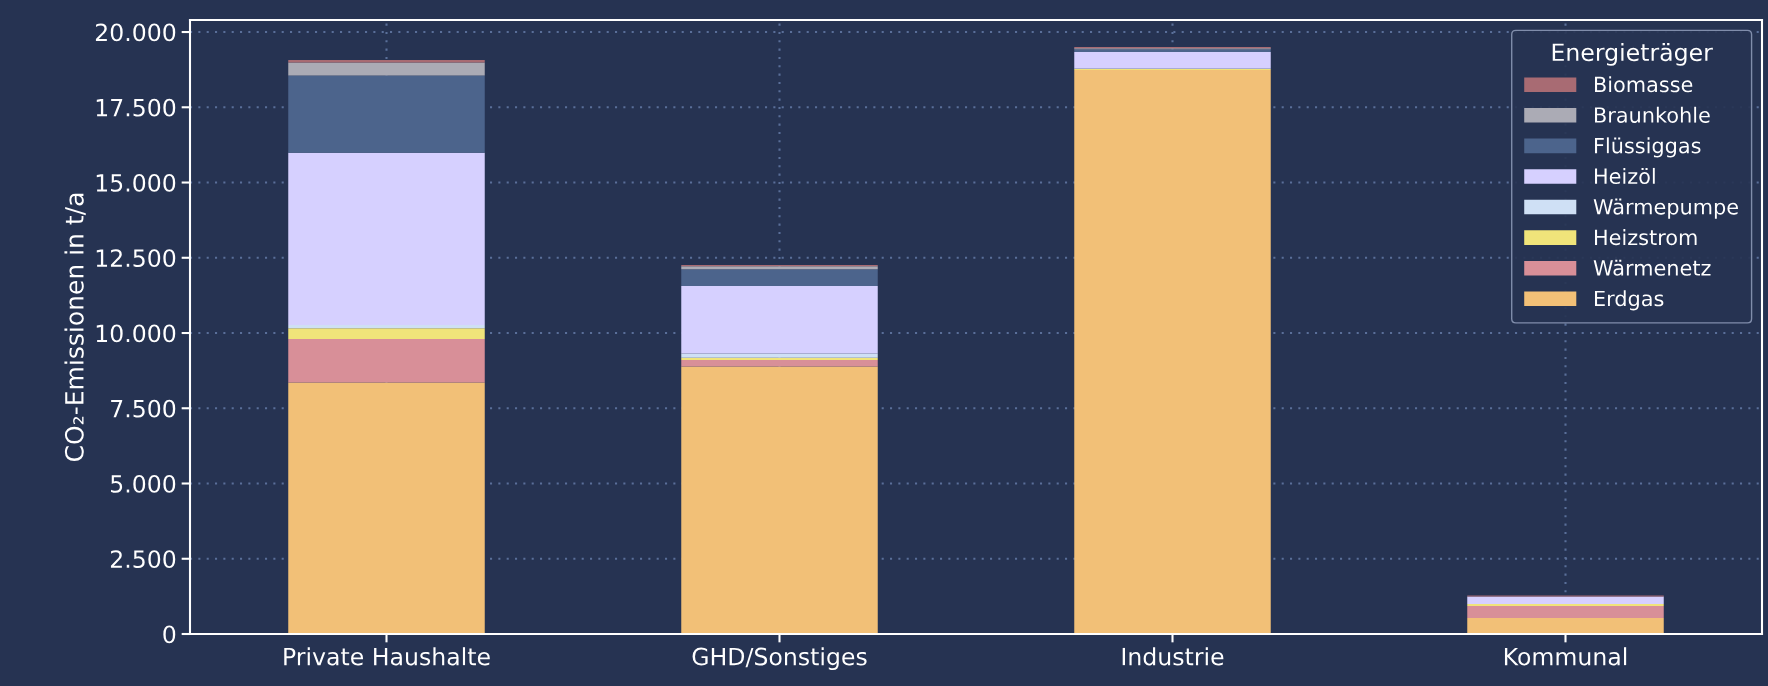 The height and width of the screenshot is (686, 1768). Describe the element at coordinates (387, 656) in the screenshot. I see `x-tick-label: Private Haushalte` at that location.